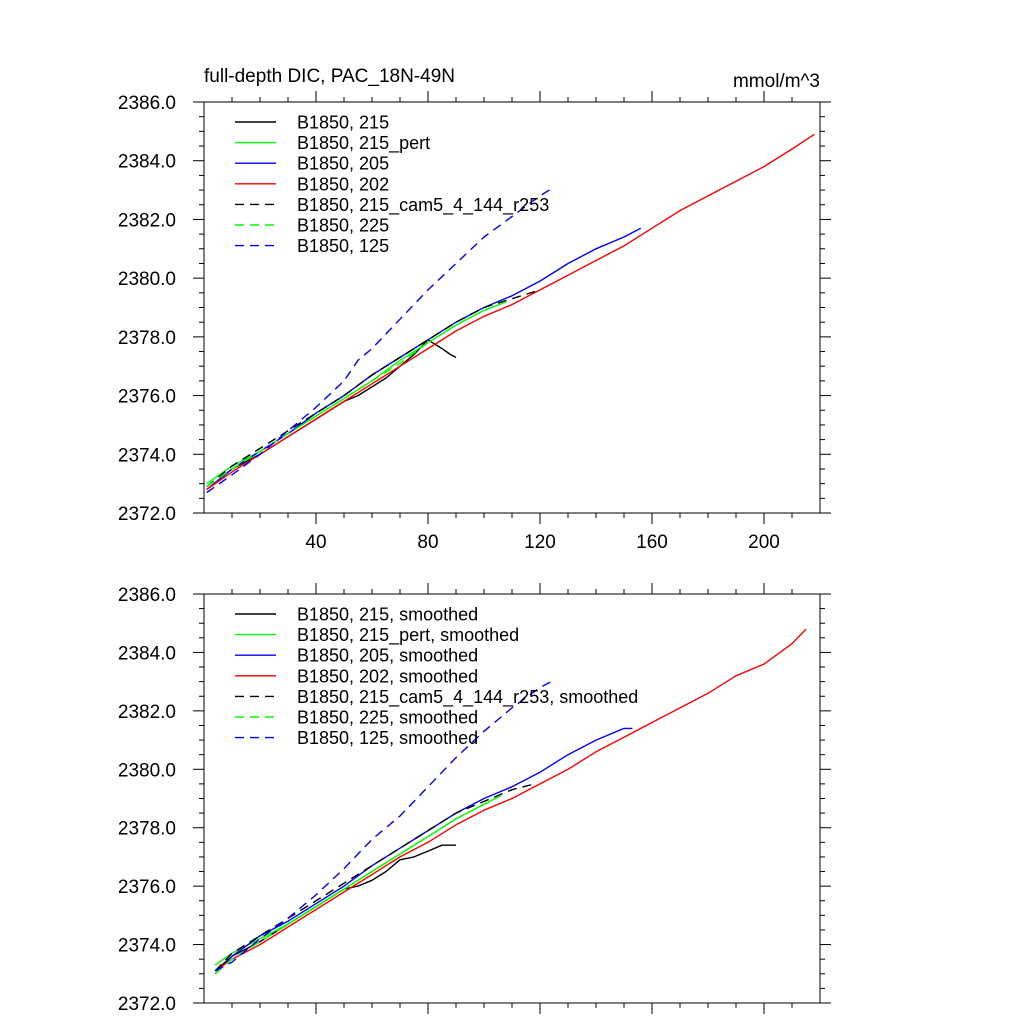 Image resolution: width=1024 pixels, height=1029 pixels. What do you see at coordinates (423, 205) in the screenshot?
I see `legend-label: B1850, 215_cam5_4_144_r253` at bounding box center [423, 205].